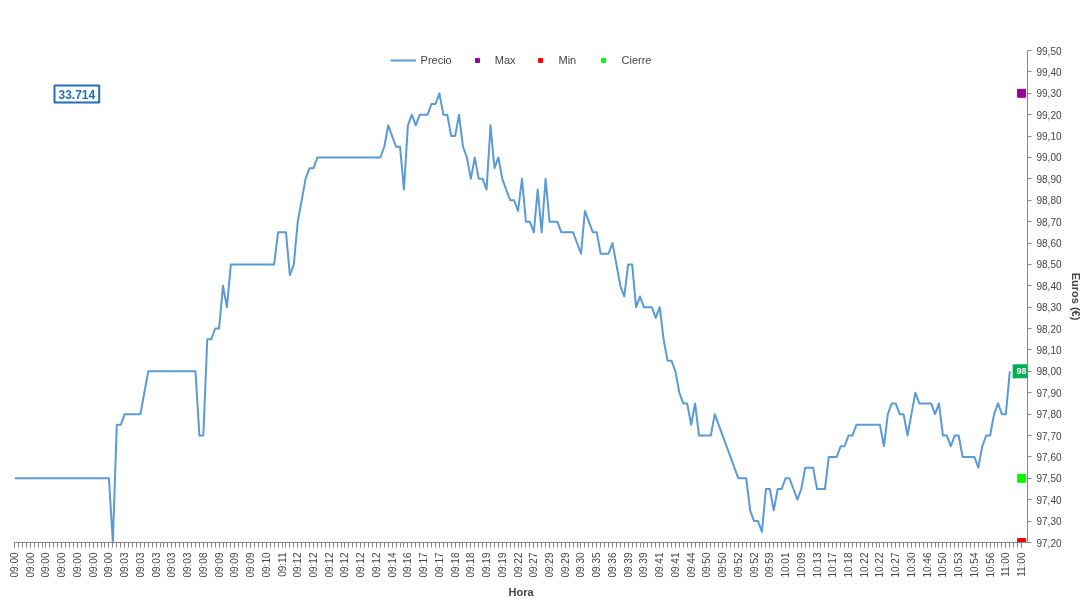 The image size is (1090, 604). Describe the element at coordinates (597, 565) in the screenshot. I see `x-tick-label: 09:35` at that location.